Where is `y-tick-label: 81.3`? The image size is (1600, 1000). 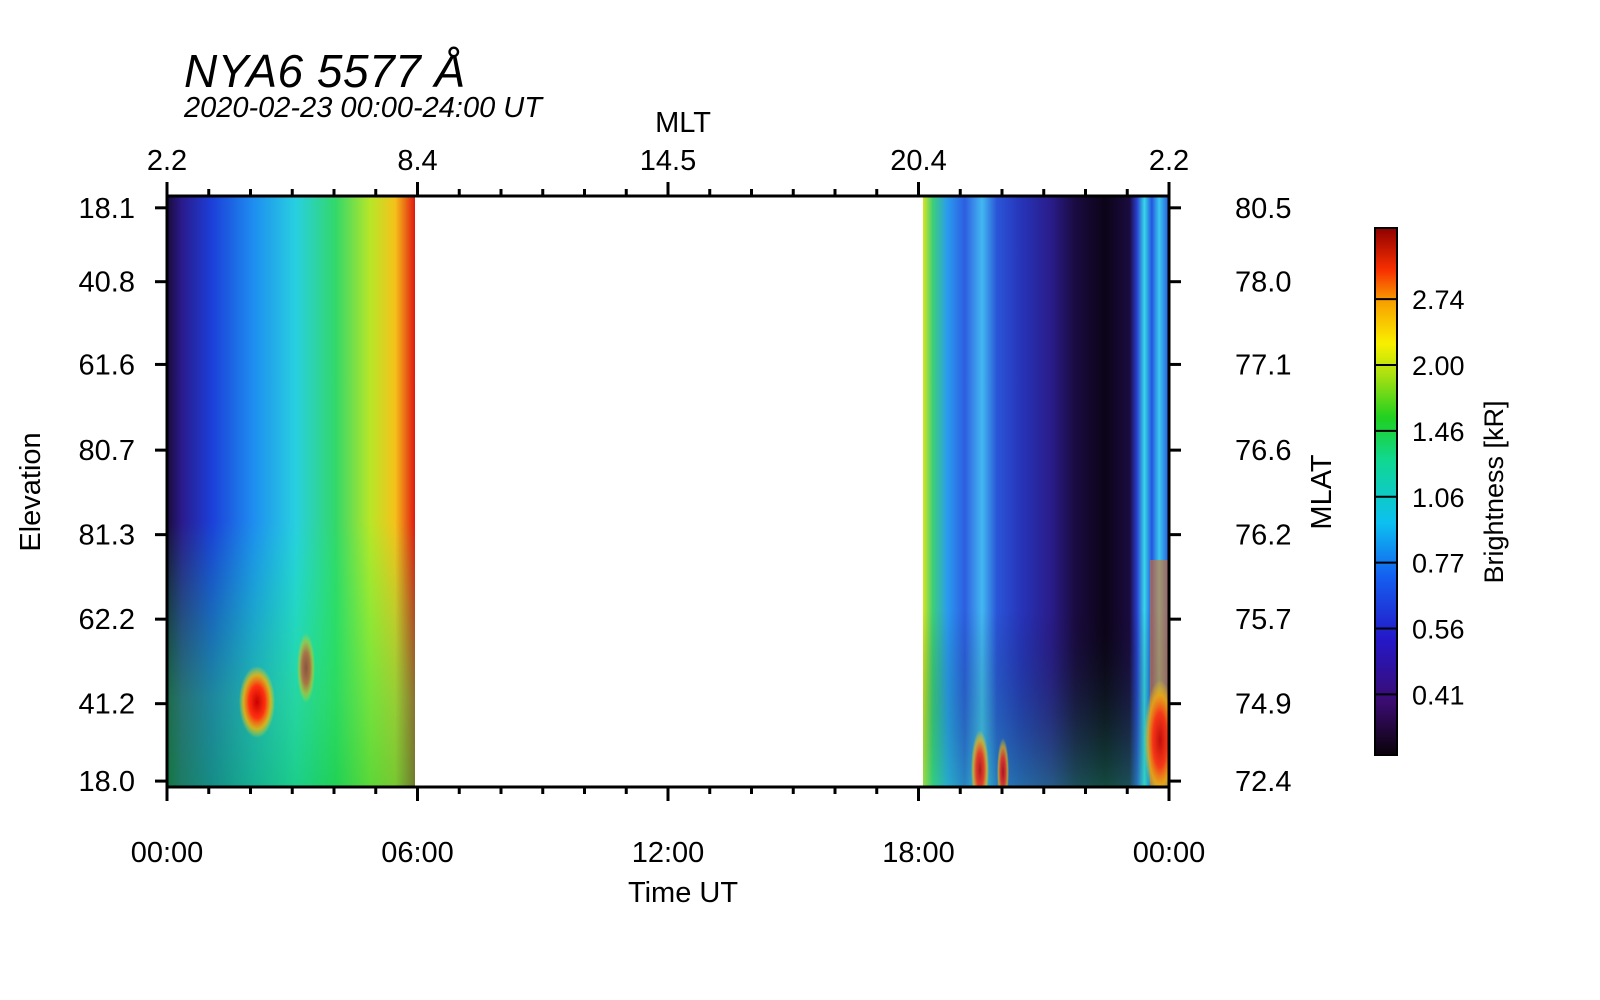 y-tick-label: 81.3 is located at coordinates (107, 536).